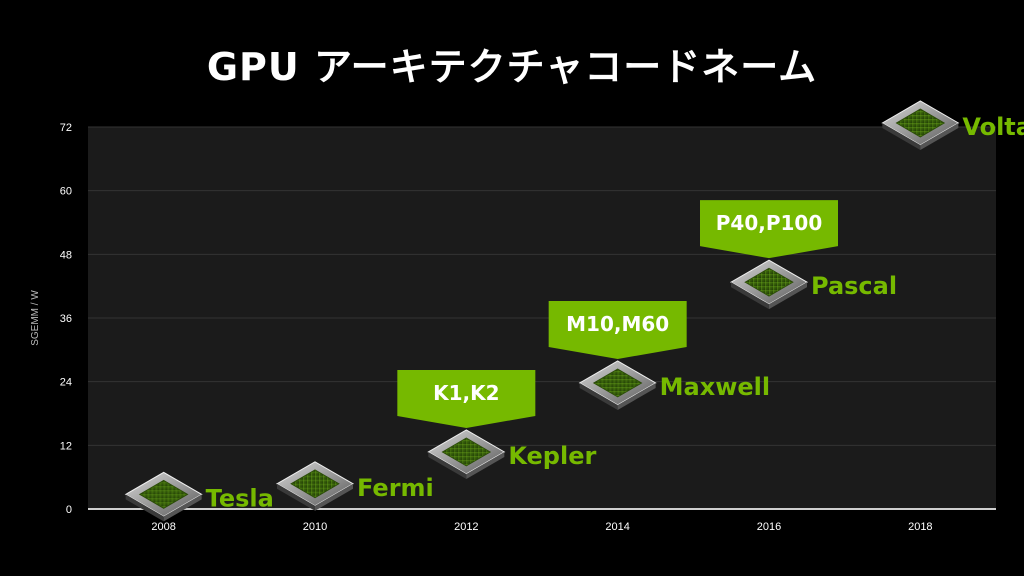  I want to click on data-point: Volta, so click(952, 125).